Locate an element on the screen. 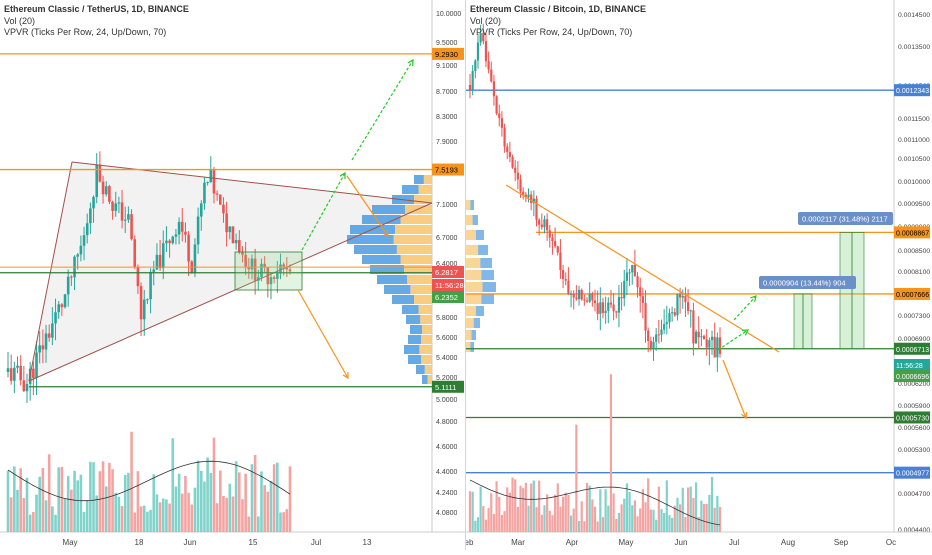 This screenshot has width=932, height=555. y-tick-label: 0.0007300 is located at coordinates (914, 316).